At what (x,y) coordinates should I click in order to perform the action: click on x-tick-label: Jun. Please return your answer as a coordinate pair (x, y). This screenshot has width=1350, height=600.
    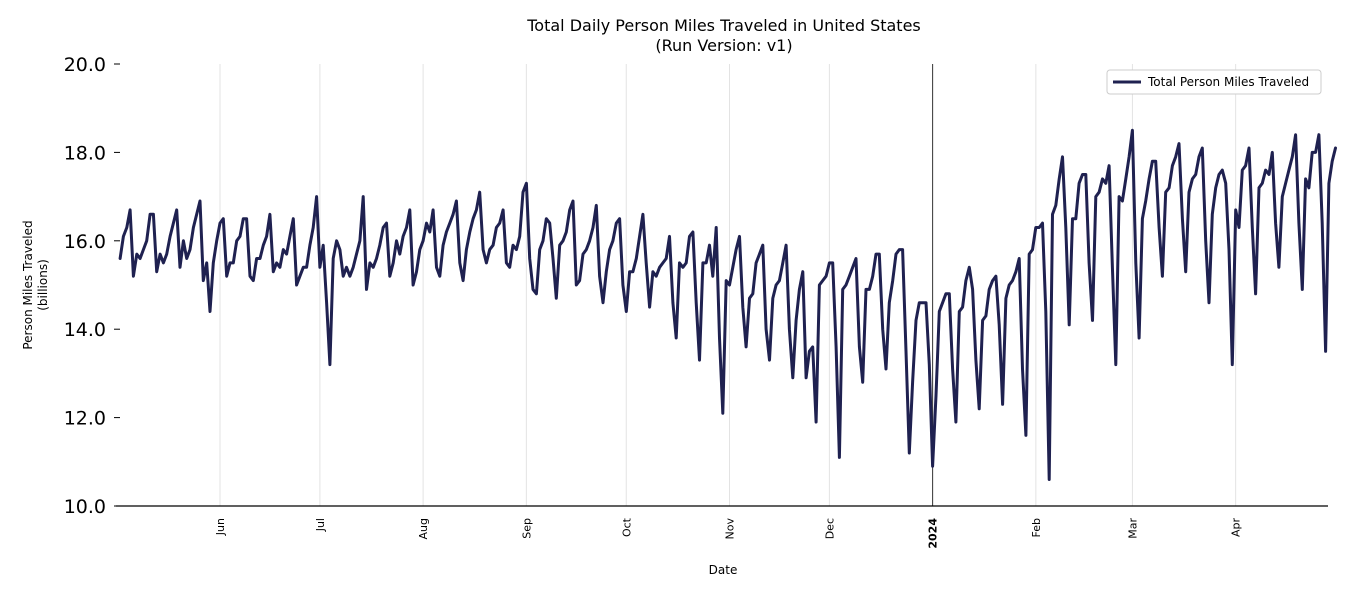
    Looking at the image, I should click on (220, 527).